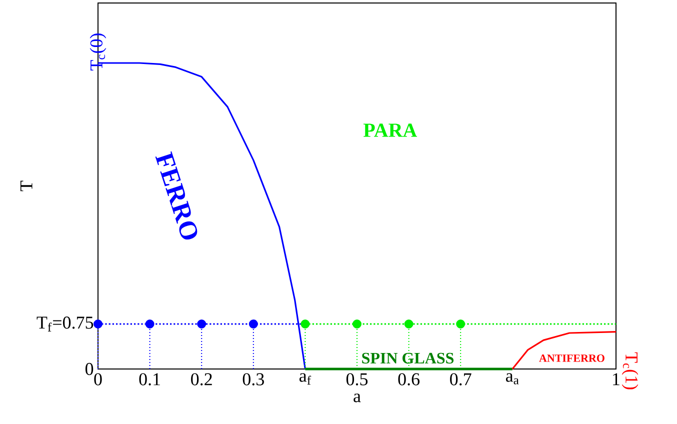  What do you see at coordinates (149, 379) in the screenshot?
I see `x-tick-label: 0.1` at bounding box center [149, 379].